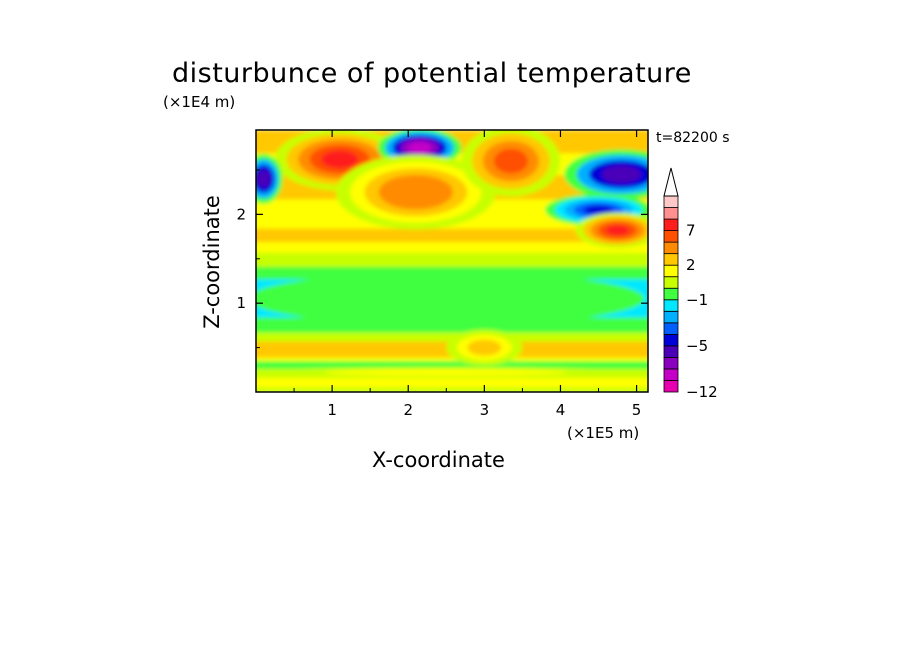  I want to click on colorbar-label: −1, so click(697, 300).